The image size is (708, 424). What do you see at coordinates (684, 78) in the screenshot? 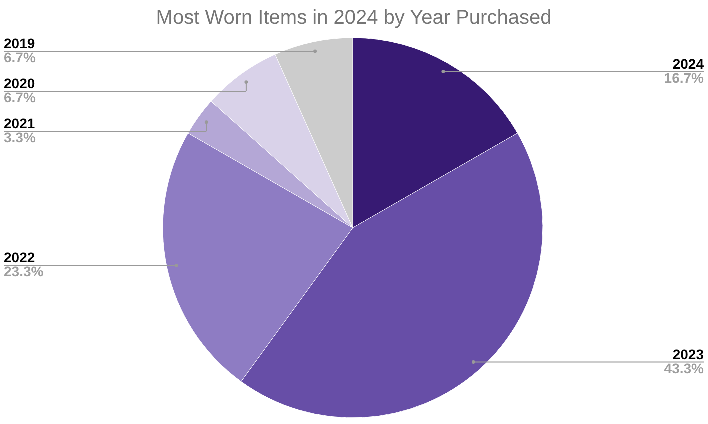
I see `data-label: 16.7%` at bounding box center [684, 78].